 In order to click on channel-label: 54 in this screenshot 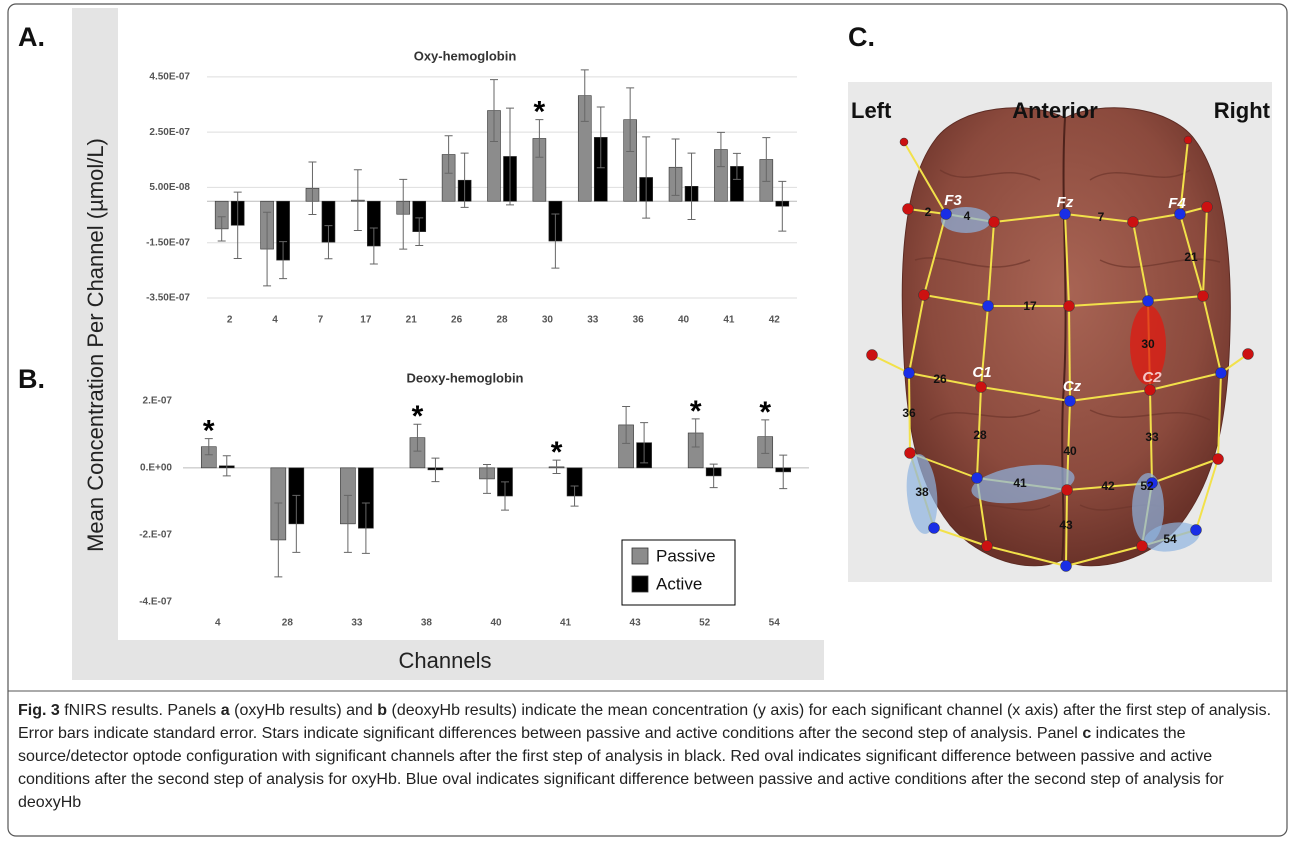, I will do `click(1170, 539)`.